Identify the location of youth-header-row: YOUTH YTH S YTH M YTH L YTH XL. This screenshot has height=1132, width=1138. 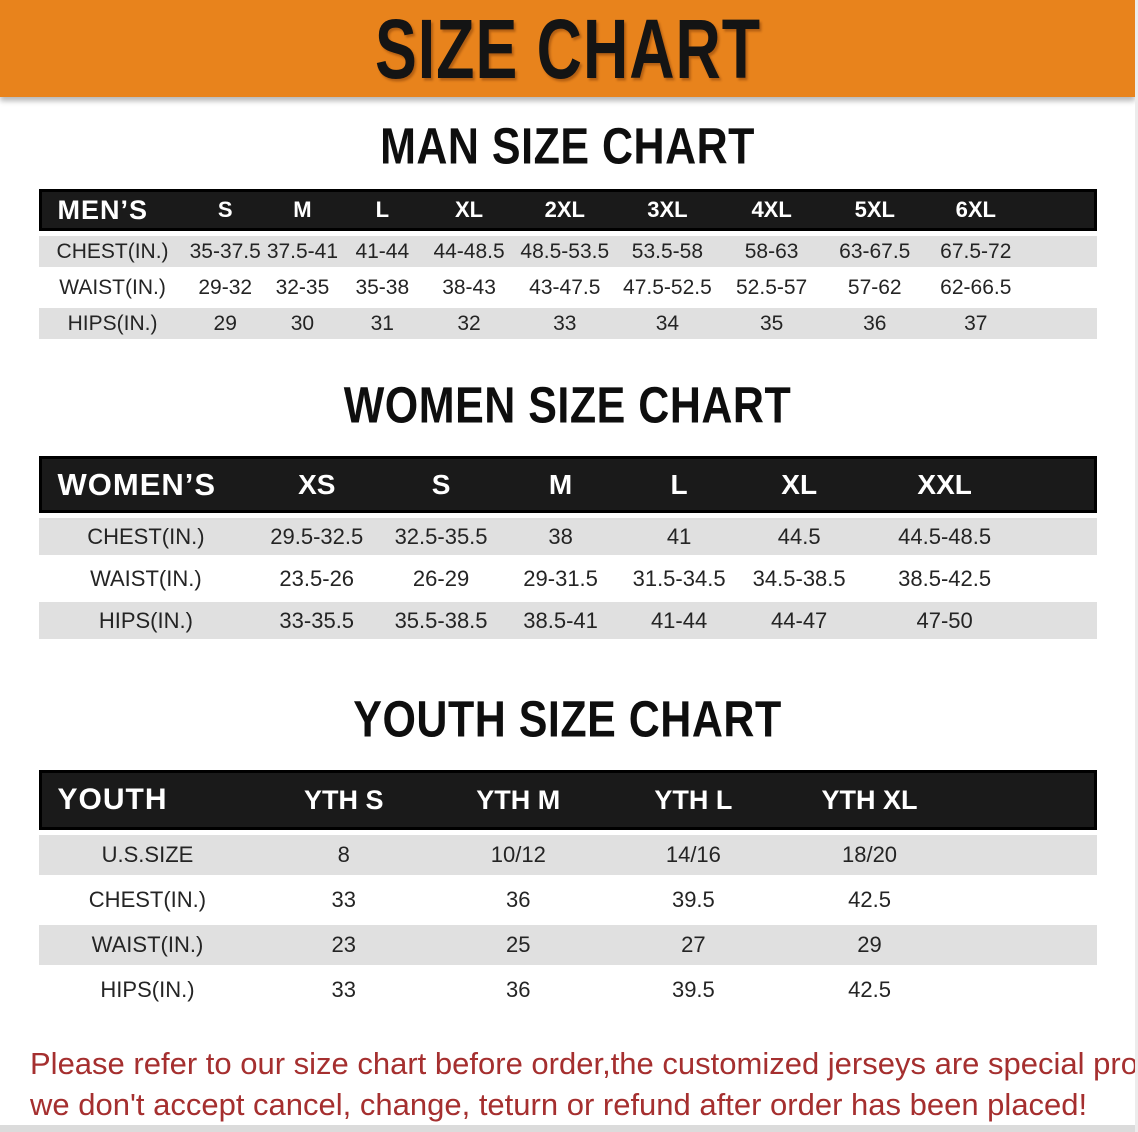
(567, 800).